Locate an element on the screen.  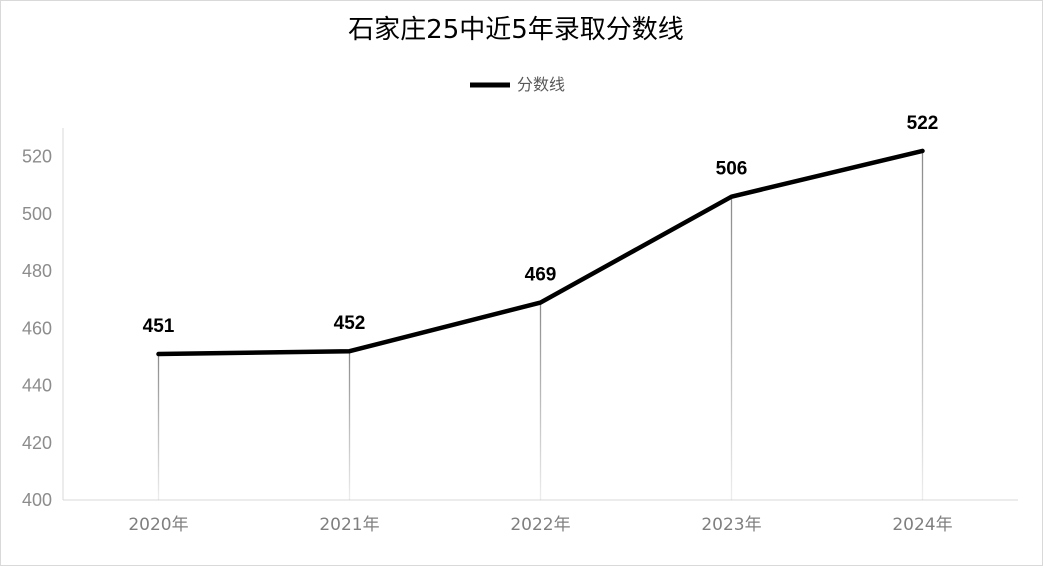
data-label: 506 is located at coordinates (732, 169).